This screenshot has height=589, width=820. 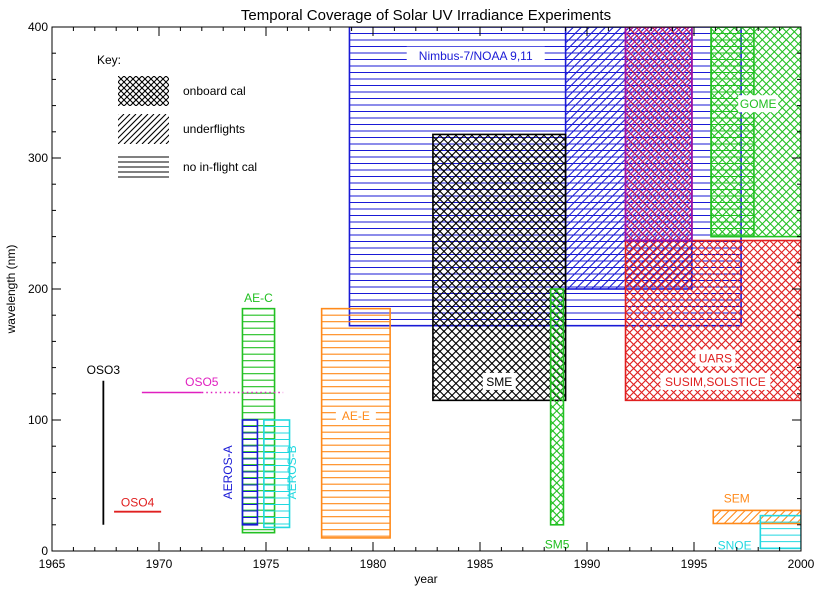 I want to click on label-text: SM5, so click(x=557, y=544).